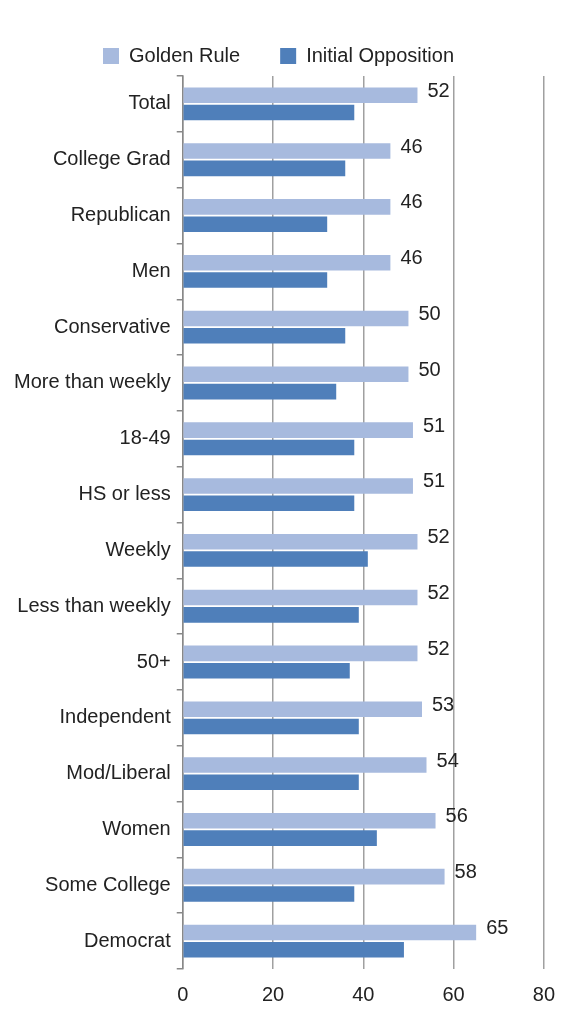 This screenshot has height=1031, width=569. Describe the element at coordinates (456, 815) in the screenshot. I see `data-label: 56` at that location.